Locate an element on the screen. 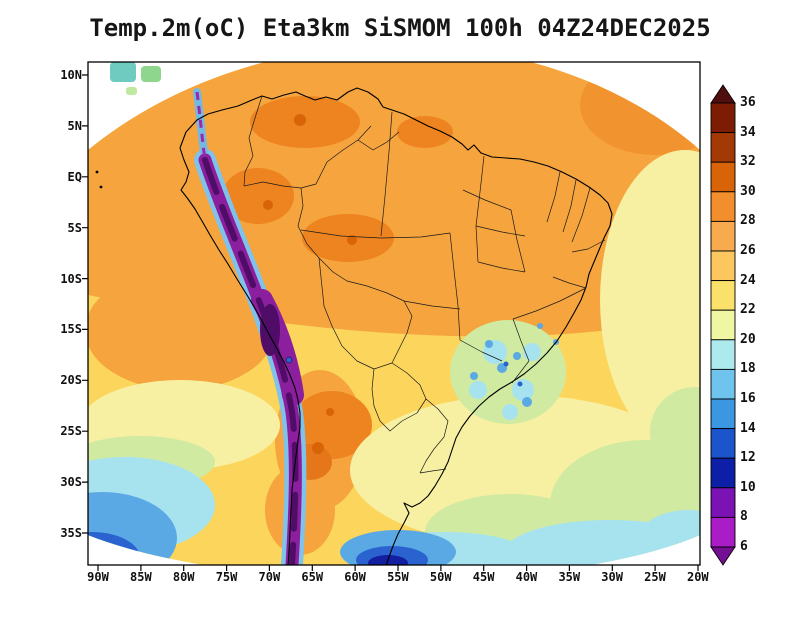  colorbar-tick-label: 24 is located at coordinates (748, 280).